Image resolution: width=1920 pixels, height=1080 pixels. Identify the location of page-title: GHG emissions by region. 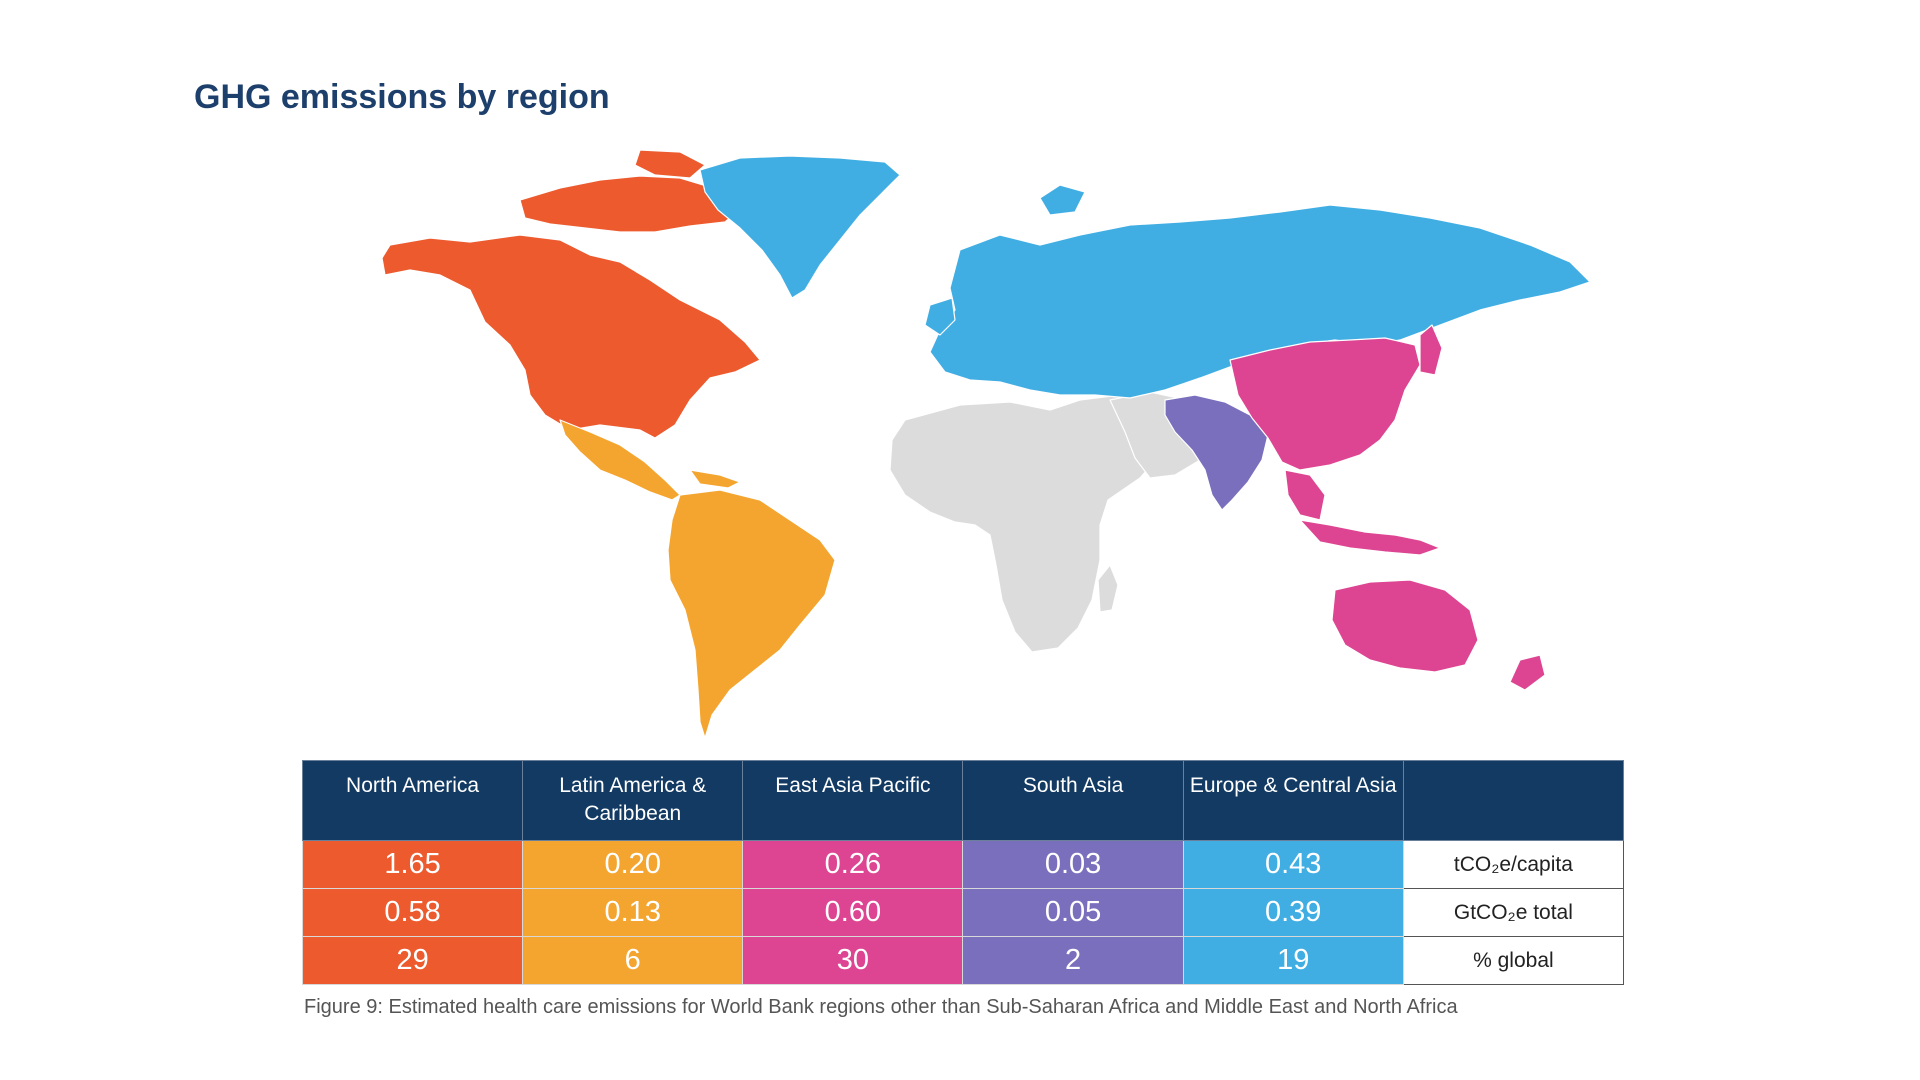
(402, 97).